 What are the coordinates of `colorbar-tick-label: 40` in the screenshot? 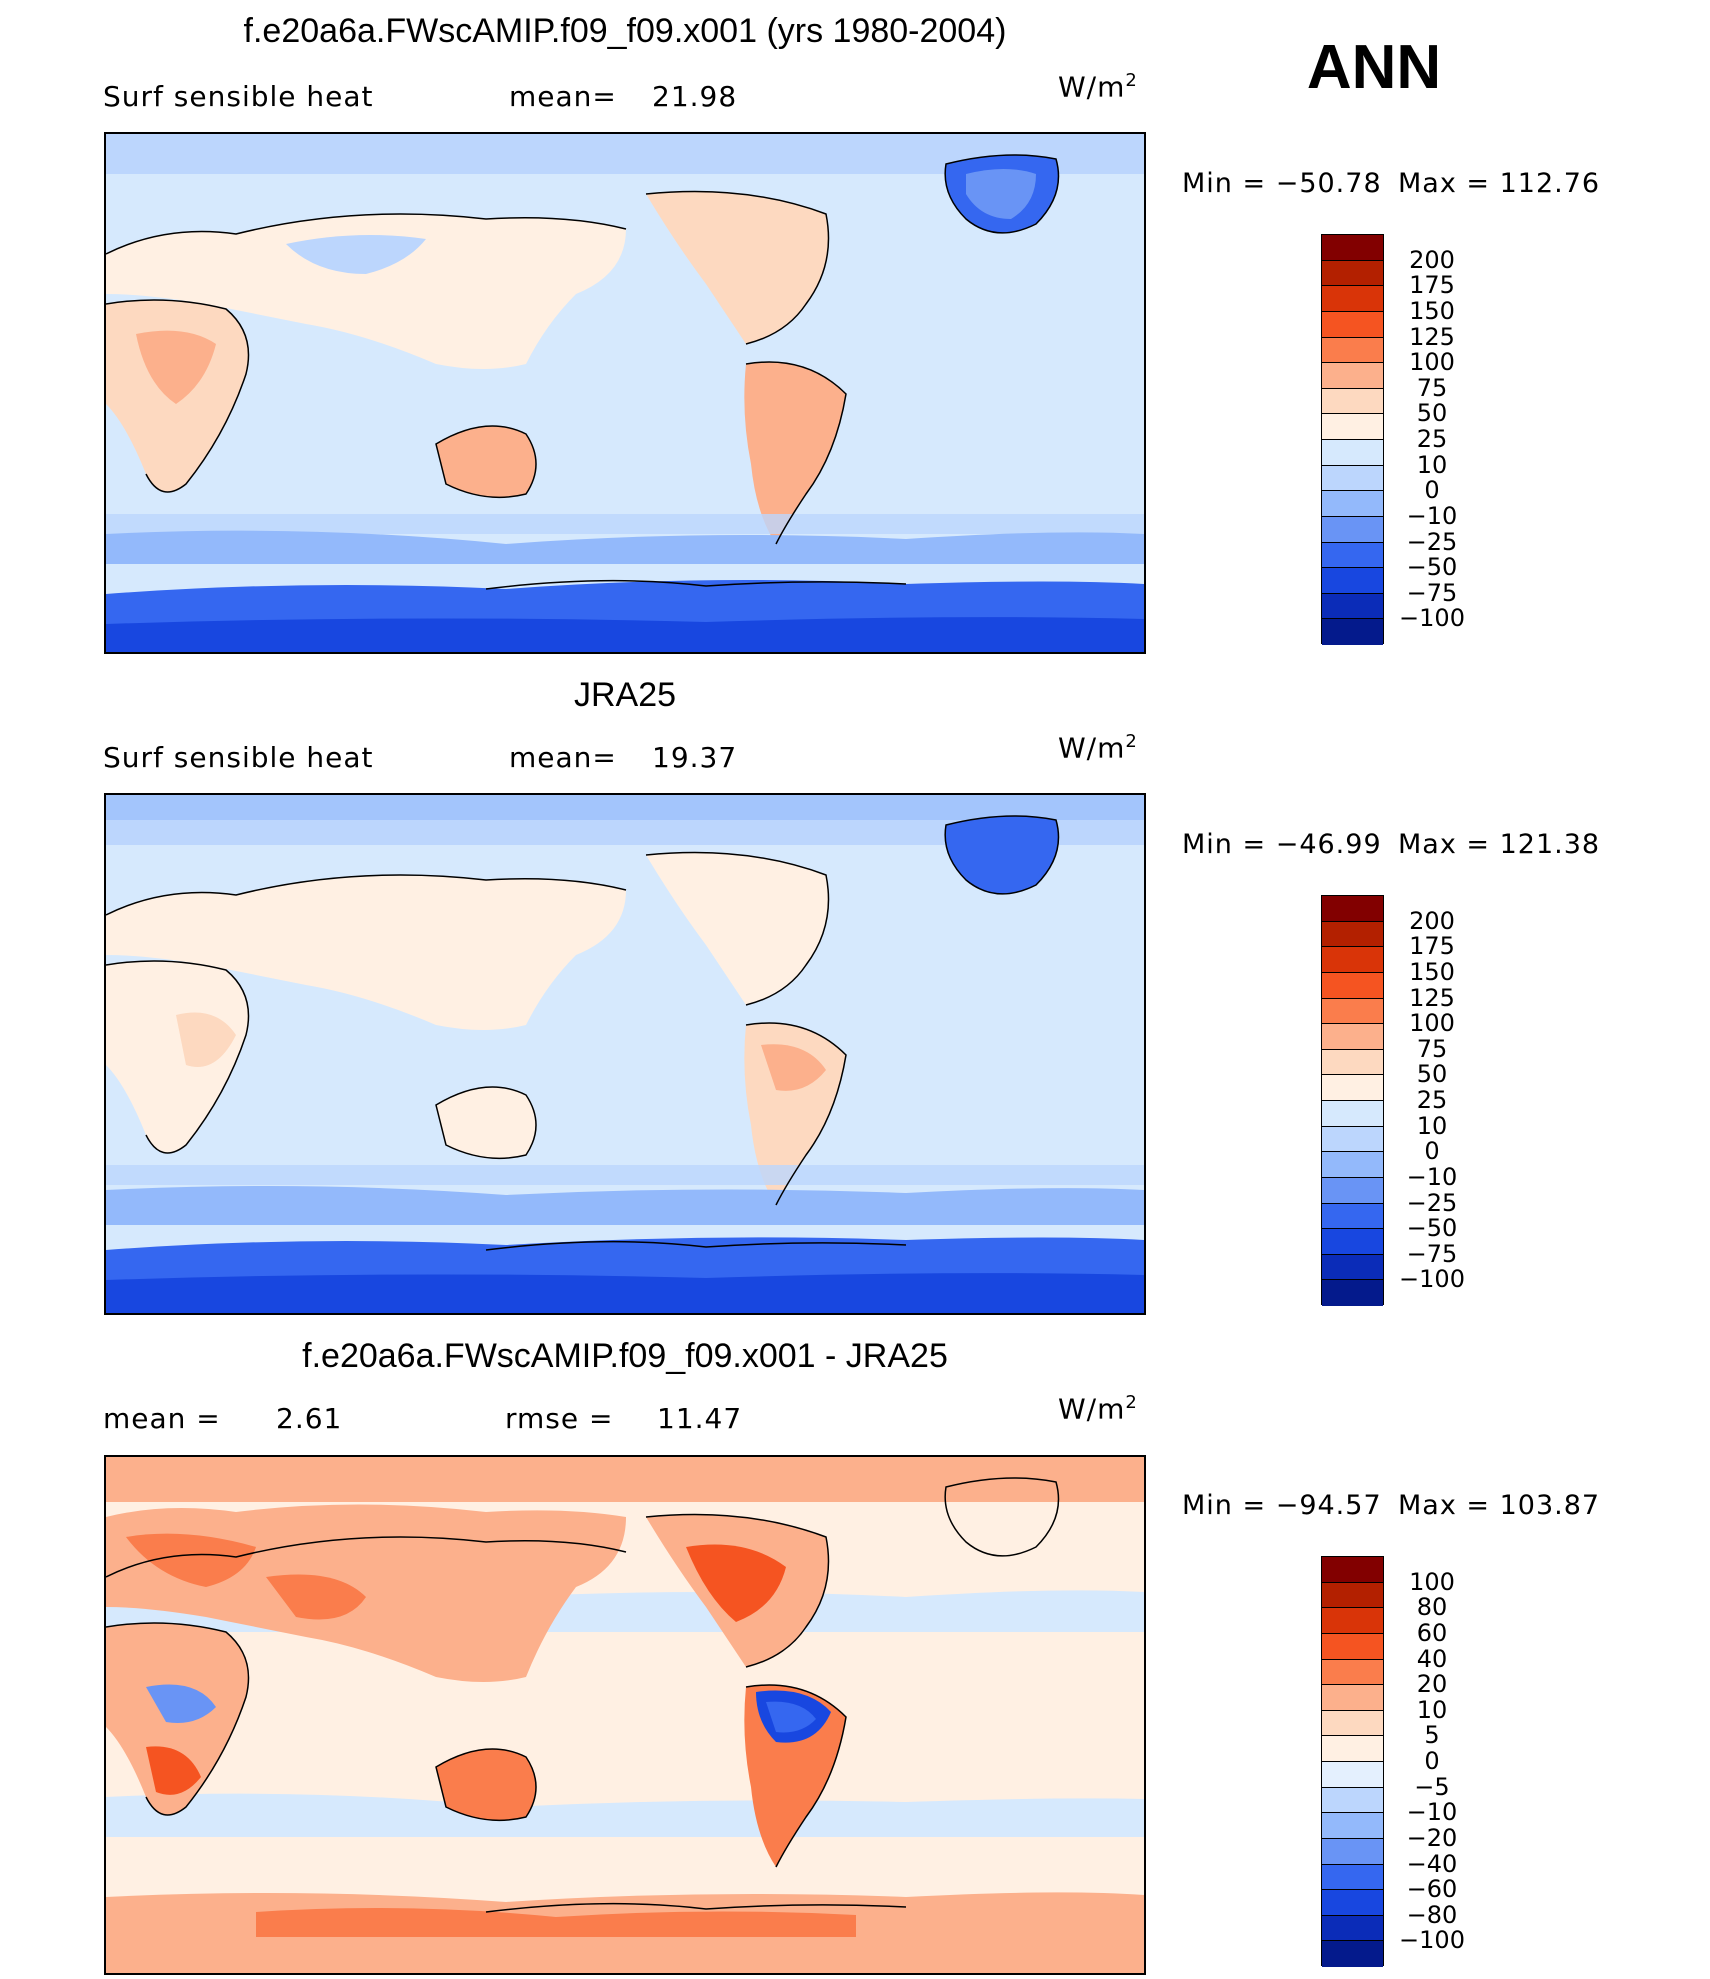 It's located at (1432, 1658).